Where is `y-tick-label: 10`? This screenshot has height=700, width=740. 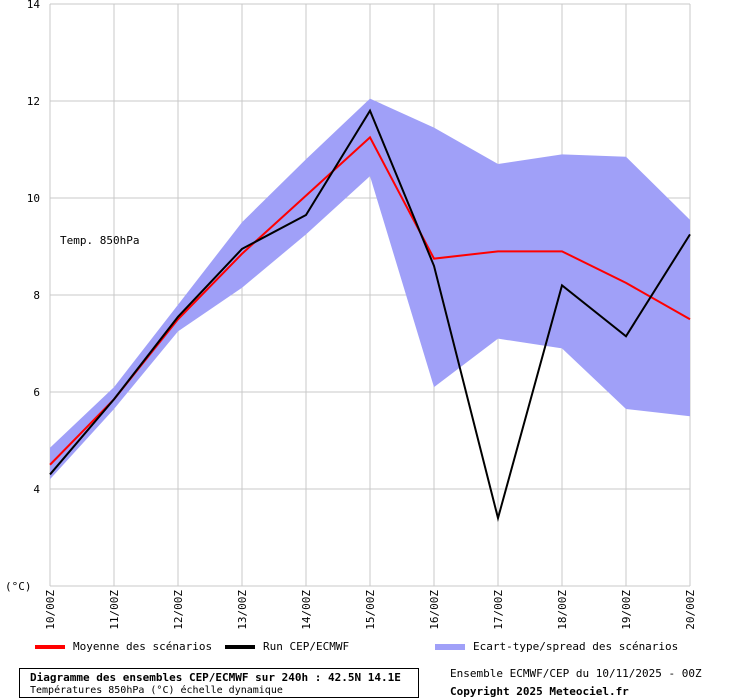
y-tick-label: 10 is located at coordinates (33, 198).